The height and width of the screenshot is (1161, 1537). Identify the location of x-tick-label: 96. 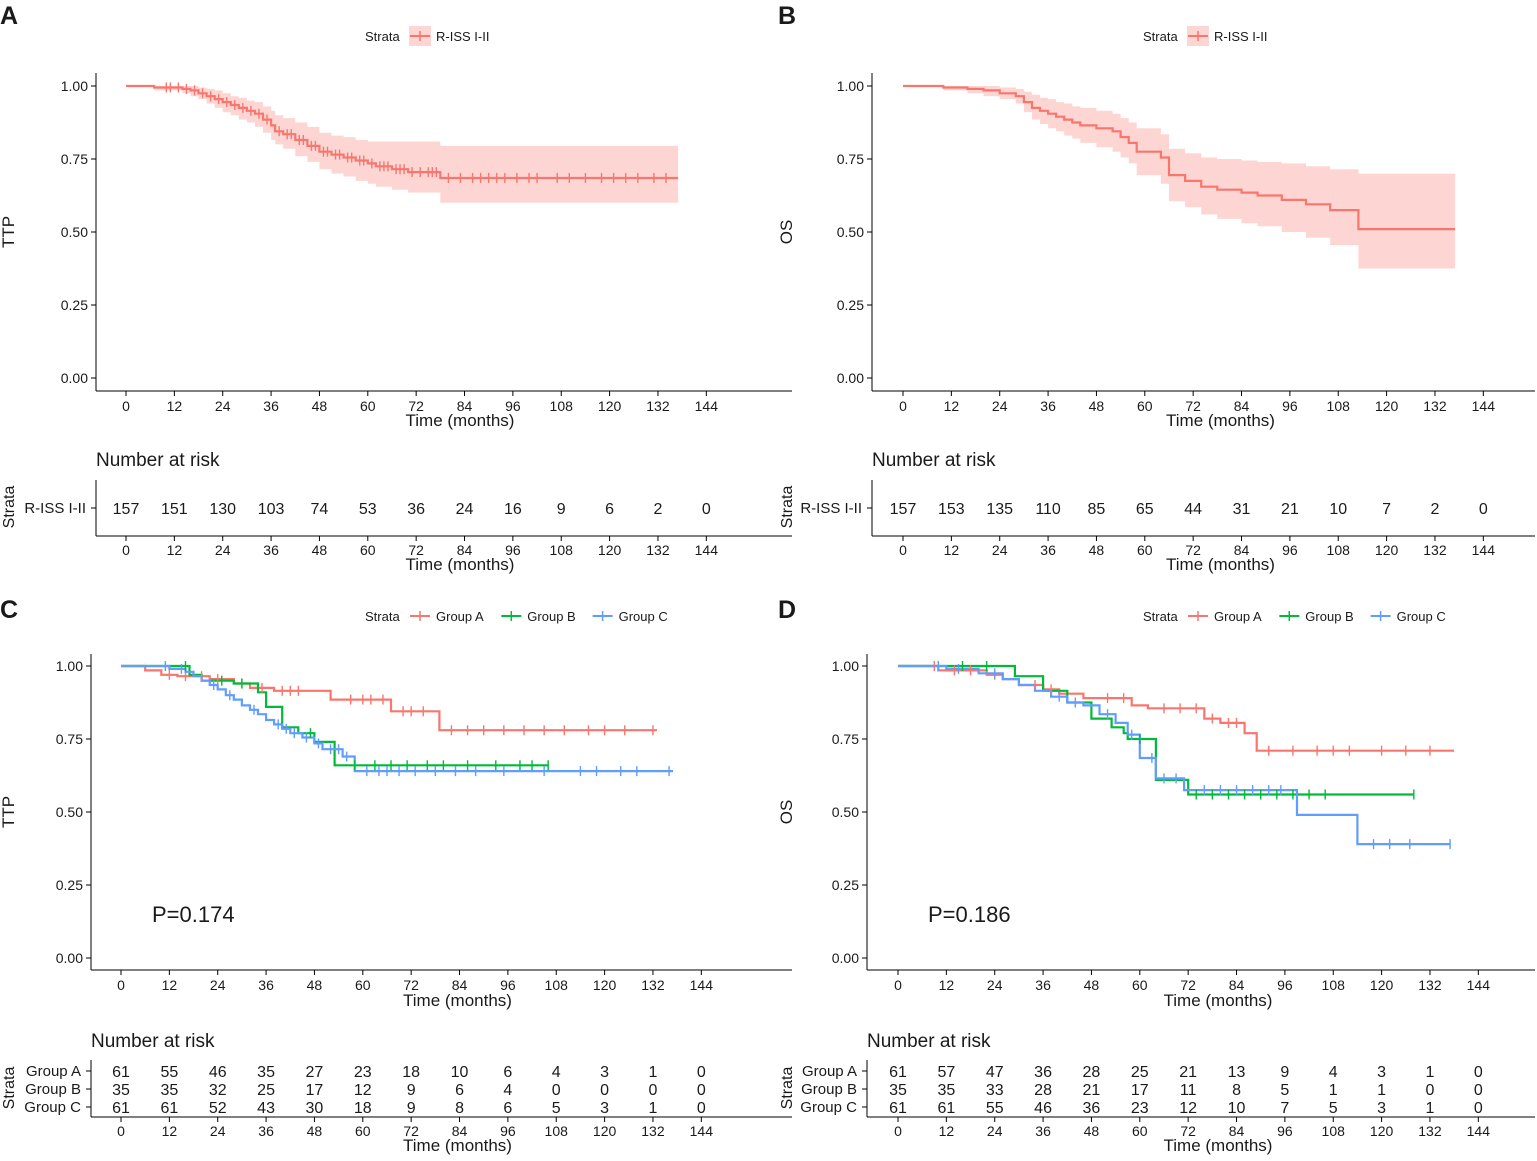
(1290, 406).